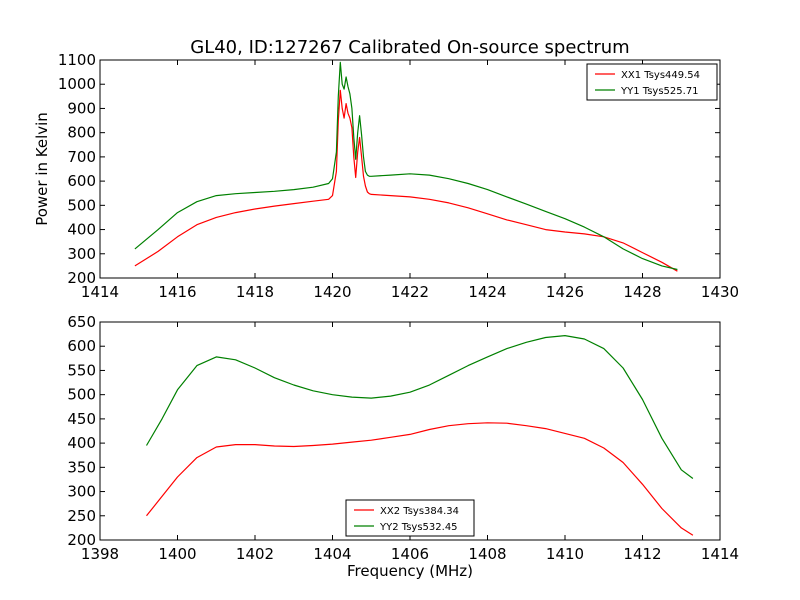 The image size is (800, 600). I want to click on x-tick-label: 1416, so click(177, 292).